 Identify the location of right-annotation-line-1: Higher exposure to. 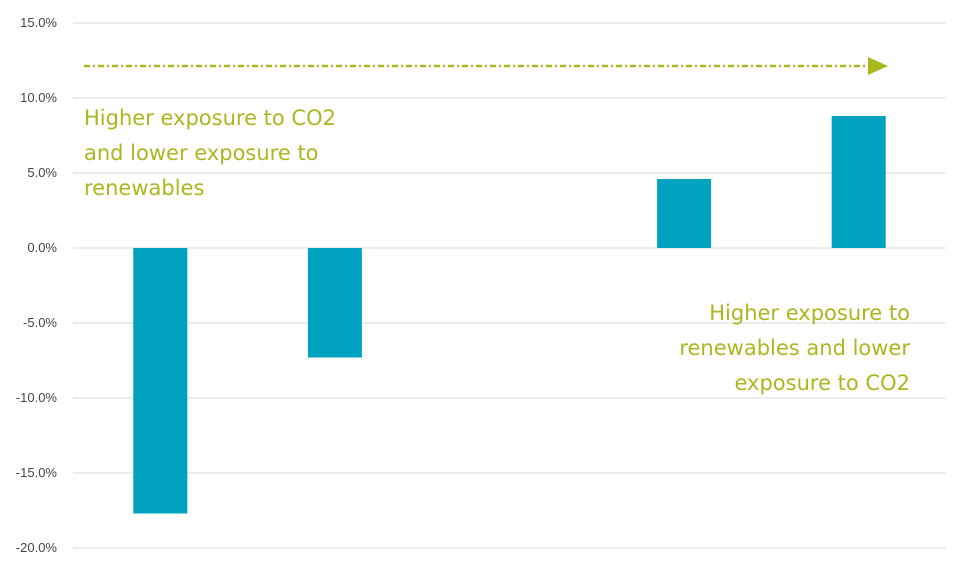
(809, 313).